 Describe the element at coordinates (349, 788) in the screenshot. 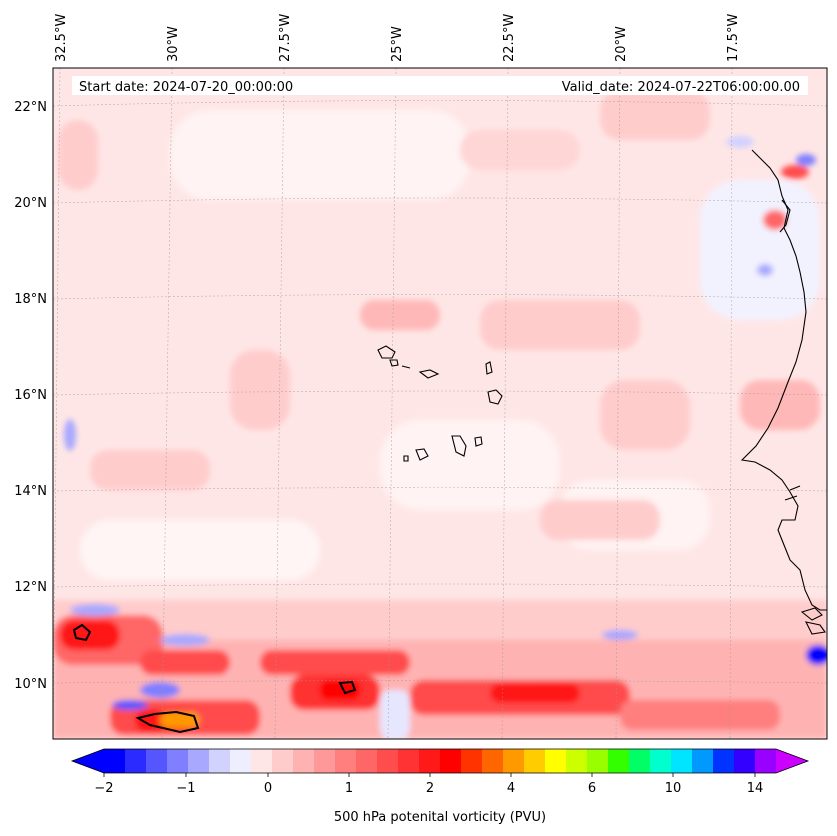

I see `colorbar-tick-label: 1` at that location.